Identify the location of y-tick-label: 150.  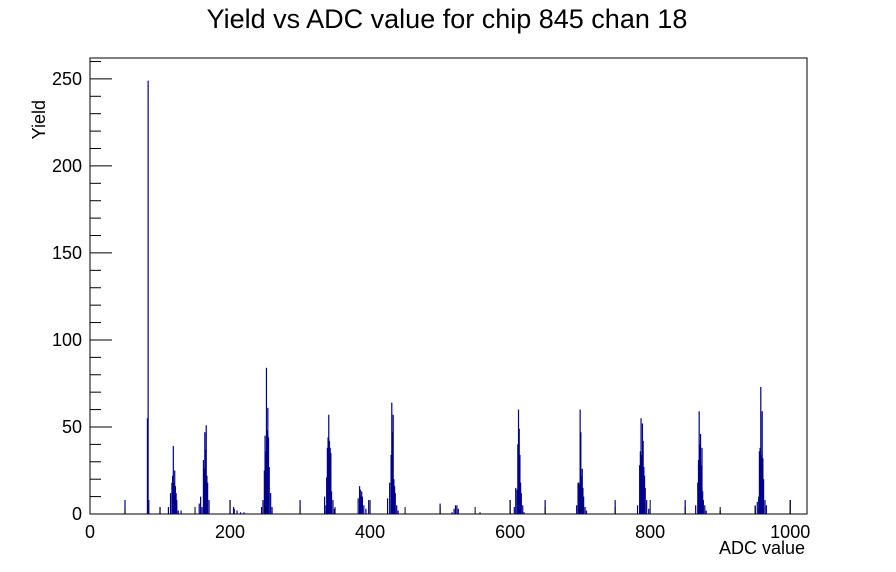
(67, 253).